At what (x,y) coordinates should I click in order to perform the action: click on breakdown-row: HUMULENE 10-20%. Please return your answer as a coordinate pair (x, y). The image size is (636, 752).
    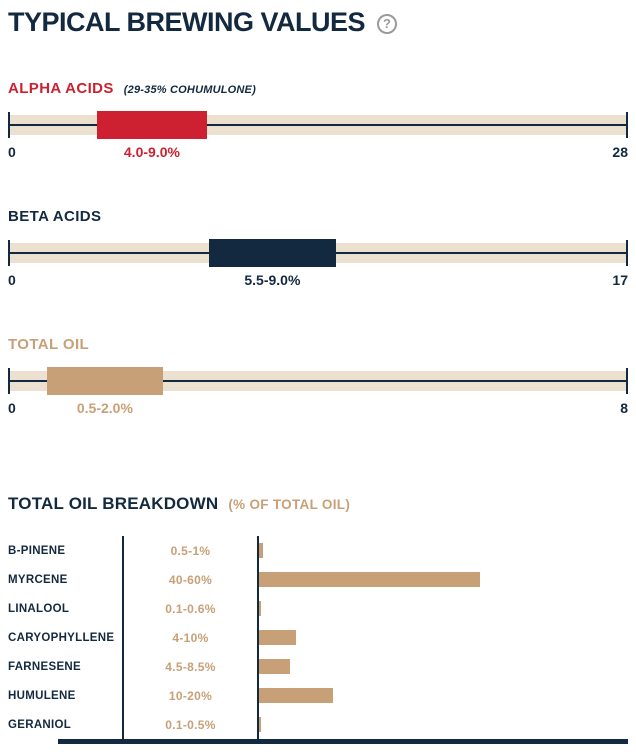
    Looking at the image, I should click on (318, 695).